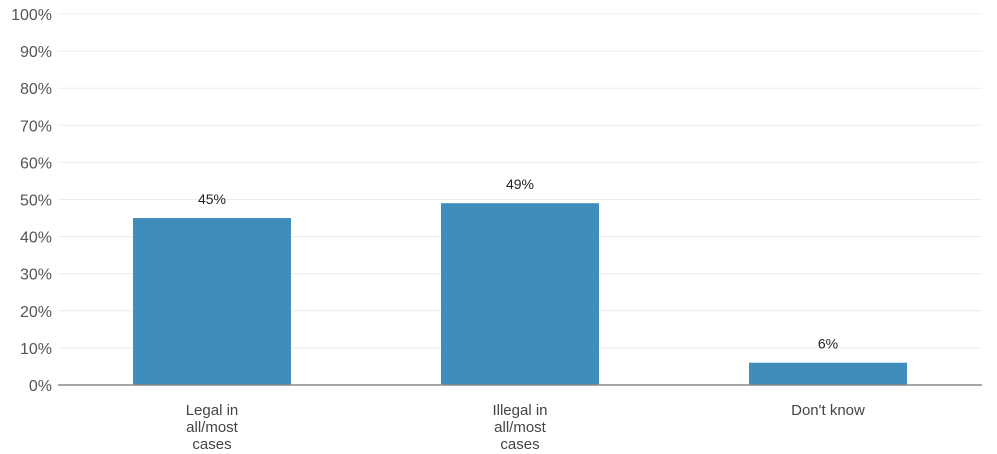  What do you see at coordinates (36, 52) in the screenshot?
I see `y-tick-label: 90%` at bounding box center [36, 52].